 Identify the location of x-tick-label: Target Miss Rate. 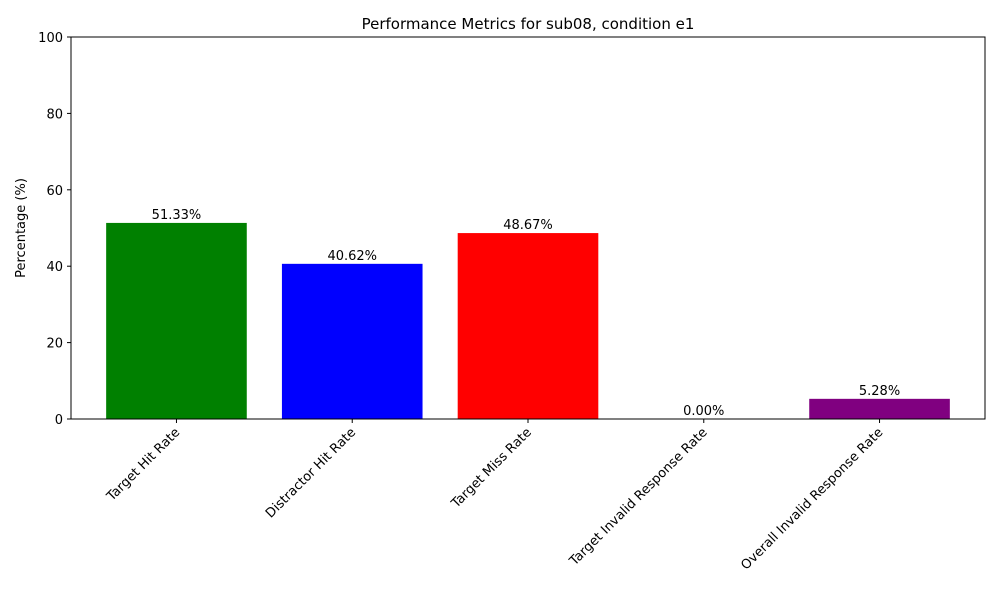
(491, 468).